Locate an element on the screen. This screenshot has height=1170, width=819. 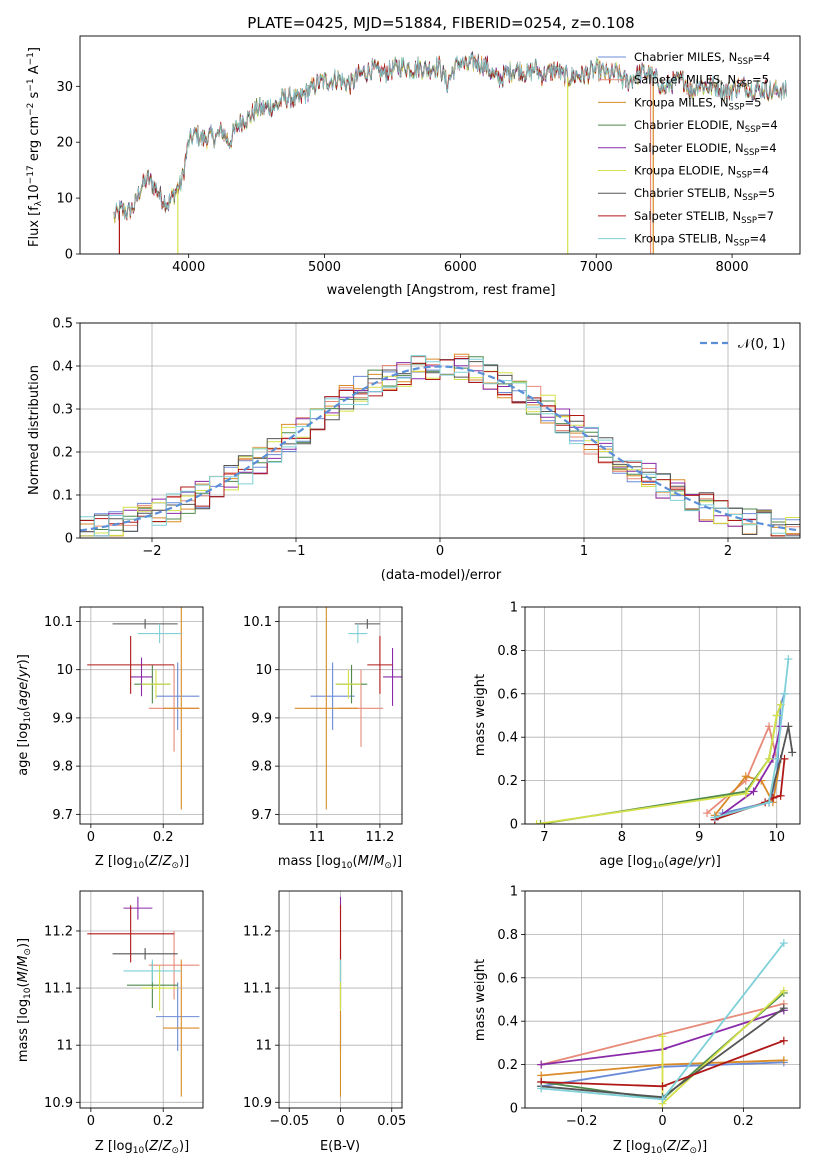
spectrum-xtick-label: 7000 is located at coordinates (596, 267).